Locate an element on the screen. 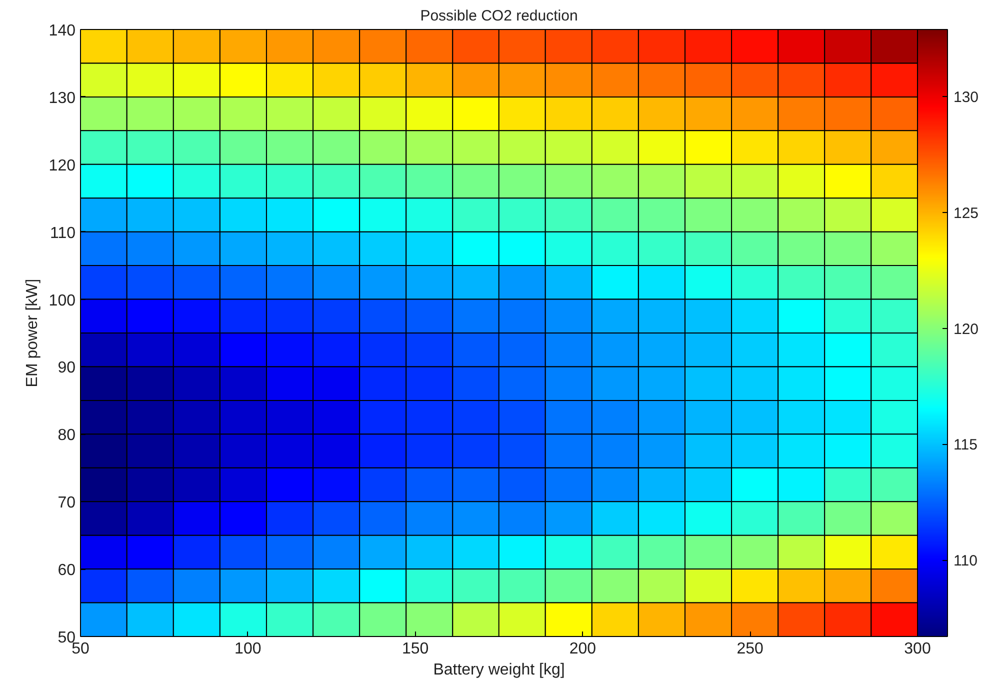 The height and width of the screenshot is (696, 981). color-bar-label: 125 is located at coordinates (966, 213).